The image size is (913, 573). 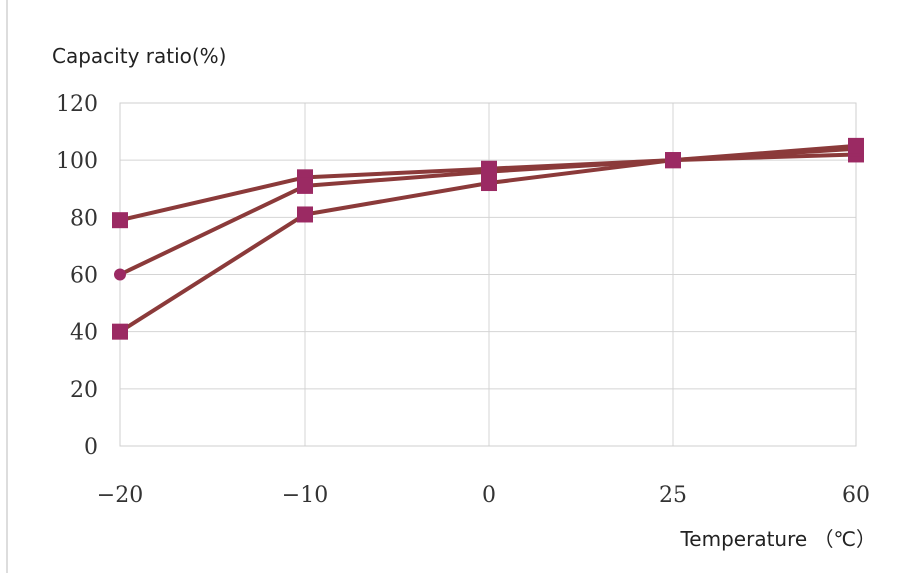 What do you see at coordinates (91, 447) in the screenshot?
I see `y-tick-label: 0` at bounding box center [91, 447].